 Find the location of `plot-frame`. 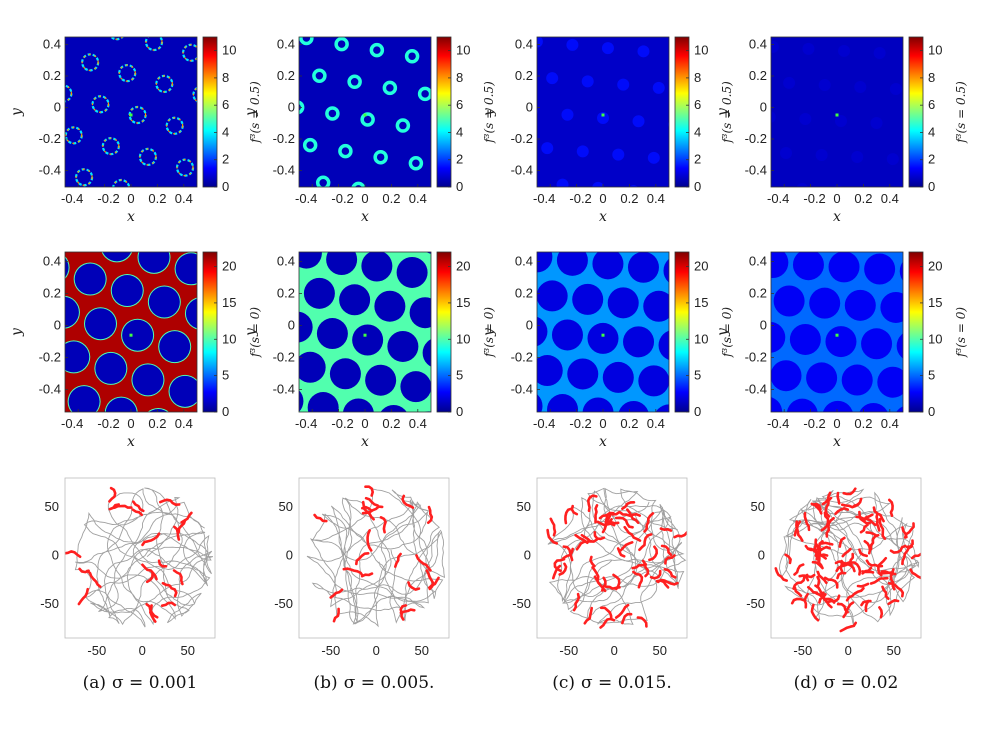

plot-frame is located at coordinates (612, 558).